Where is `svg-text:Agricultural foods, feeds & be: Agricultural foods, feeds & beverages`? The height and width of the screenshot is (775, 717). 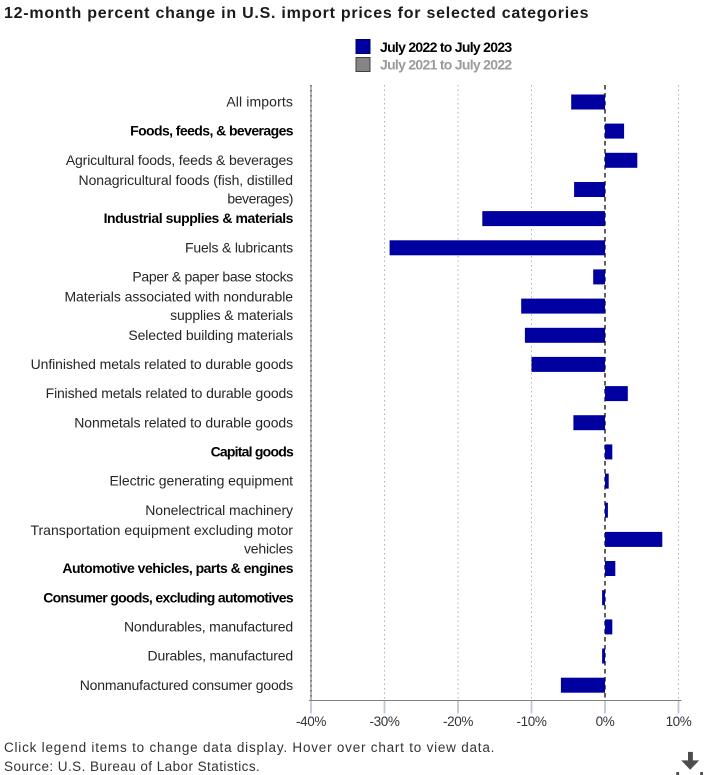 svg-text:Agricultural foods, feeds & be: Agricultural foods, feeds & beverages is located at coordinates (179, 160).